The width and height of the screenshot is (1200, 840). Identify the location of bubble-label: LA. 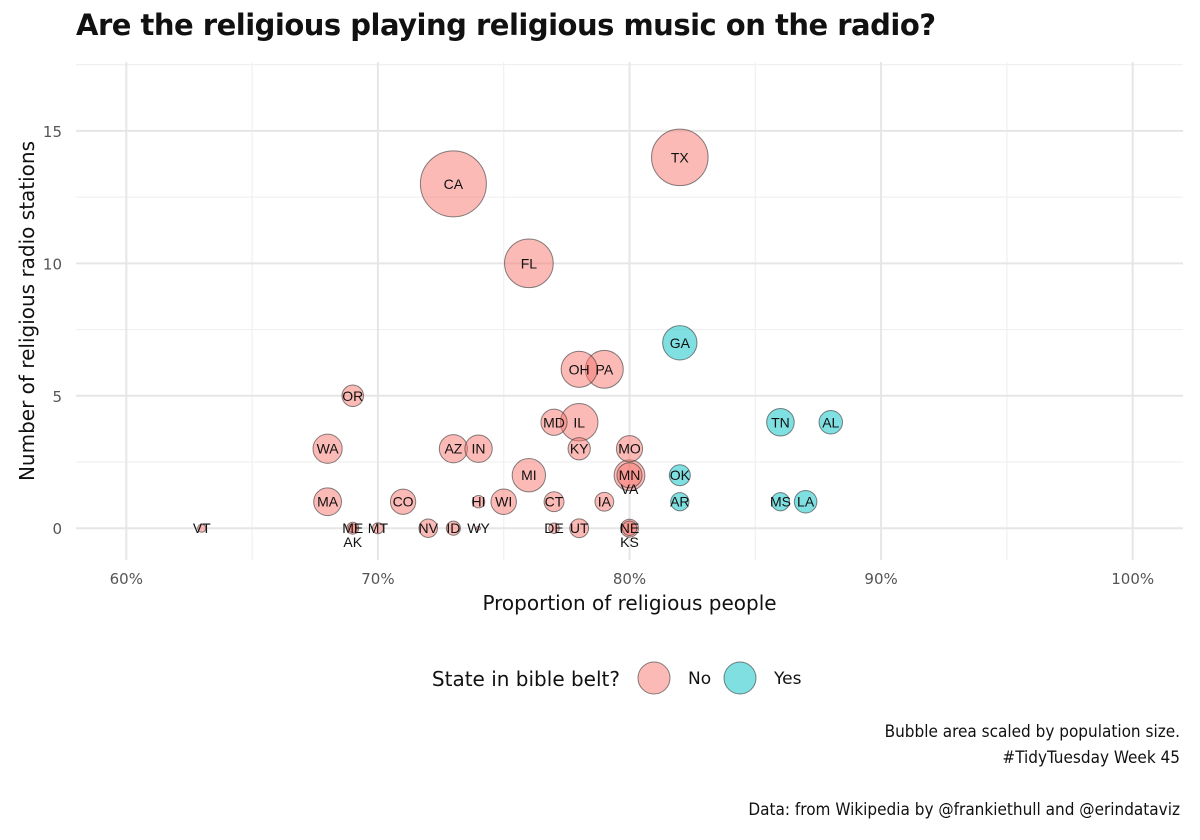
(806, 502).